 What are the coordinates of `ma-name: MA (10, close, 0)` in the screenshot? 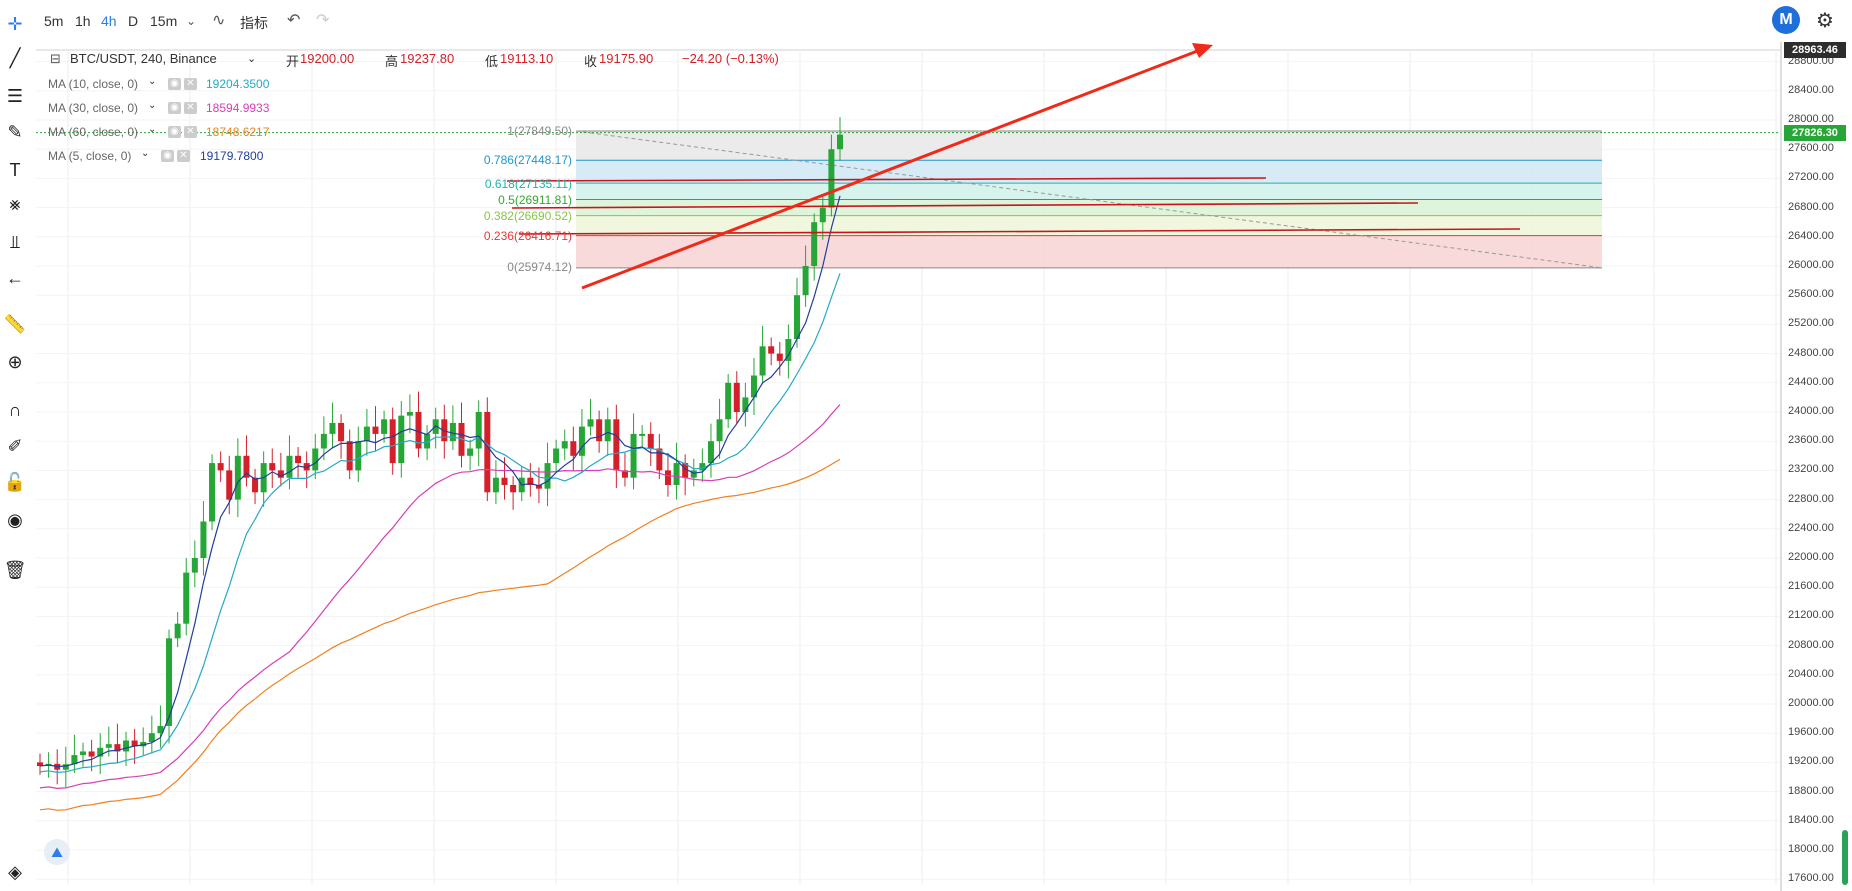 It's located at (93, 84).